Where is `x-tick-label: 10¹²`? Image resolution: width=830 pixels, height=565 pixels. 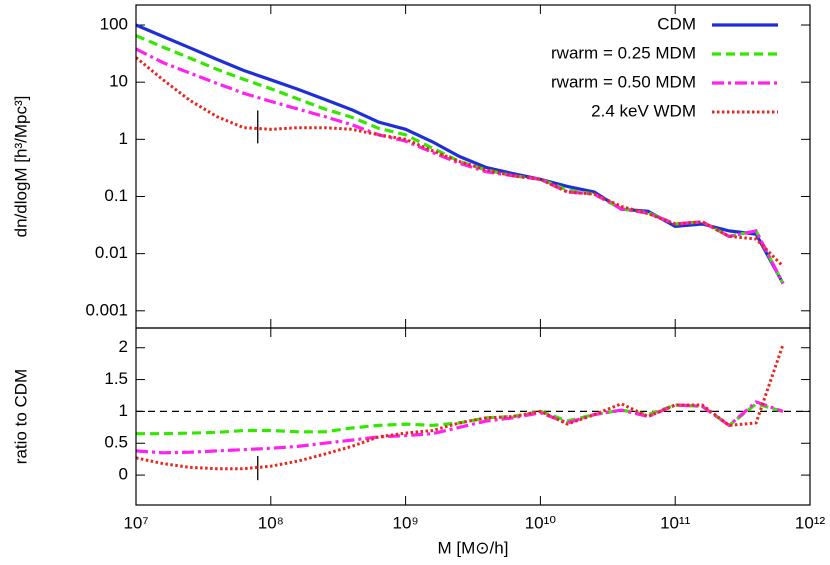
x-tick-label: 10¹² is located at coordinates (810, 522).